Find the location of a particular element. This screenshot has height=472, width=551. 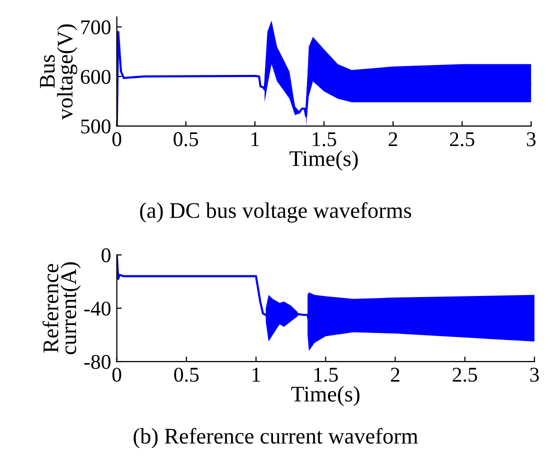

y-tick-label: 0 is located at coordinates (106, 255).